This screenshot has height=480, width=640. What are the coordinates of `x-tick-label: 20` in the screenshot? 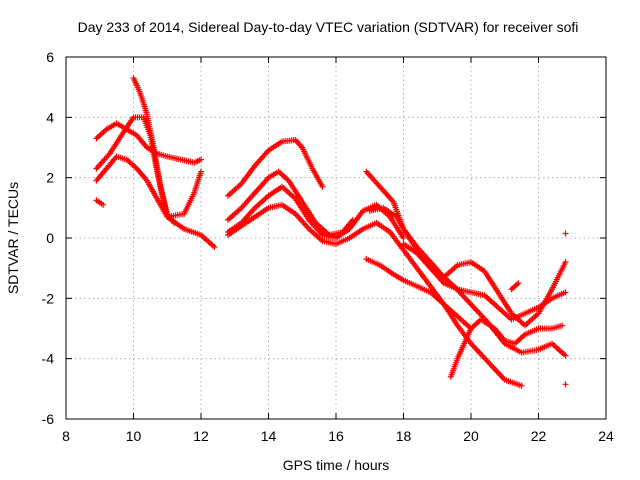 It's located at (471, 436).